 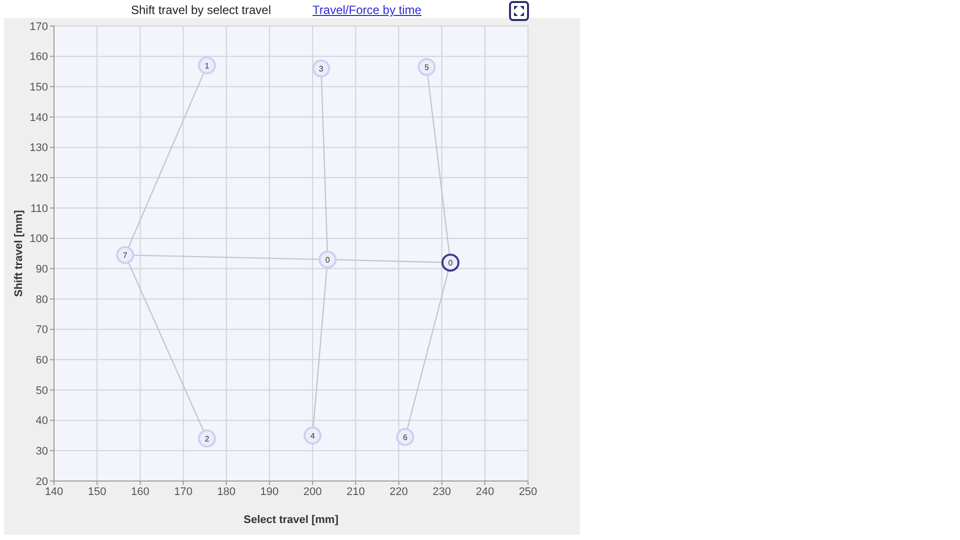 What do you see at coordinates (39, 88) in the screenshot?
I see `y-tick-label: 150` at bounding box center [39, 88].